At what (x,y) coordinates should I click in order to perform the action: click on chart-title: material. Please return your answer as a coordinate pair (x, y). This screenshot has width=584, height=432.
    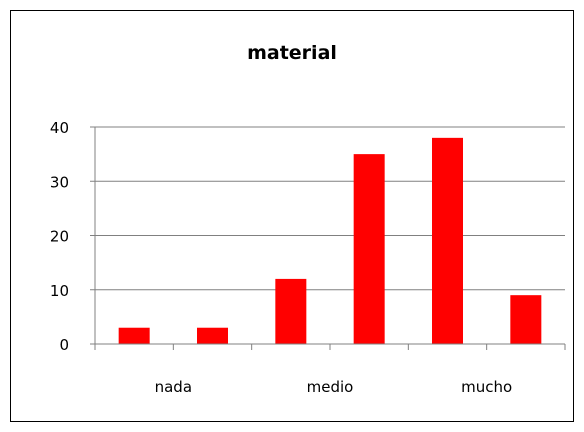
    Looking at the image, I should click on (292, 53).